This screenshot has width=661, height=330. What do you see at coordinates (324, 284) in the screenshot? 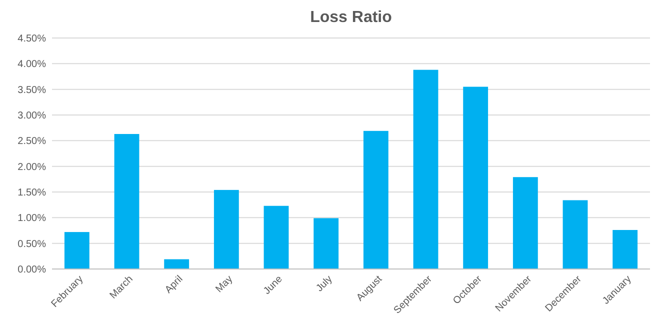
I see `x-tick-label: July` at bounding box center [324, 284].